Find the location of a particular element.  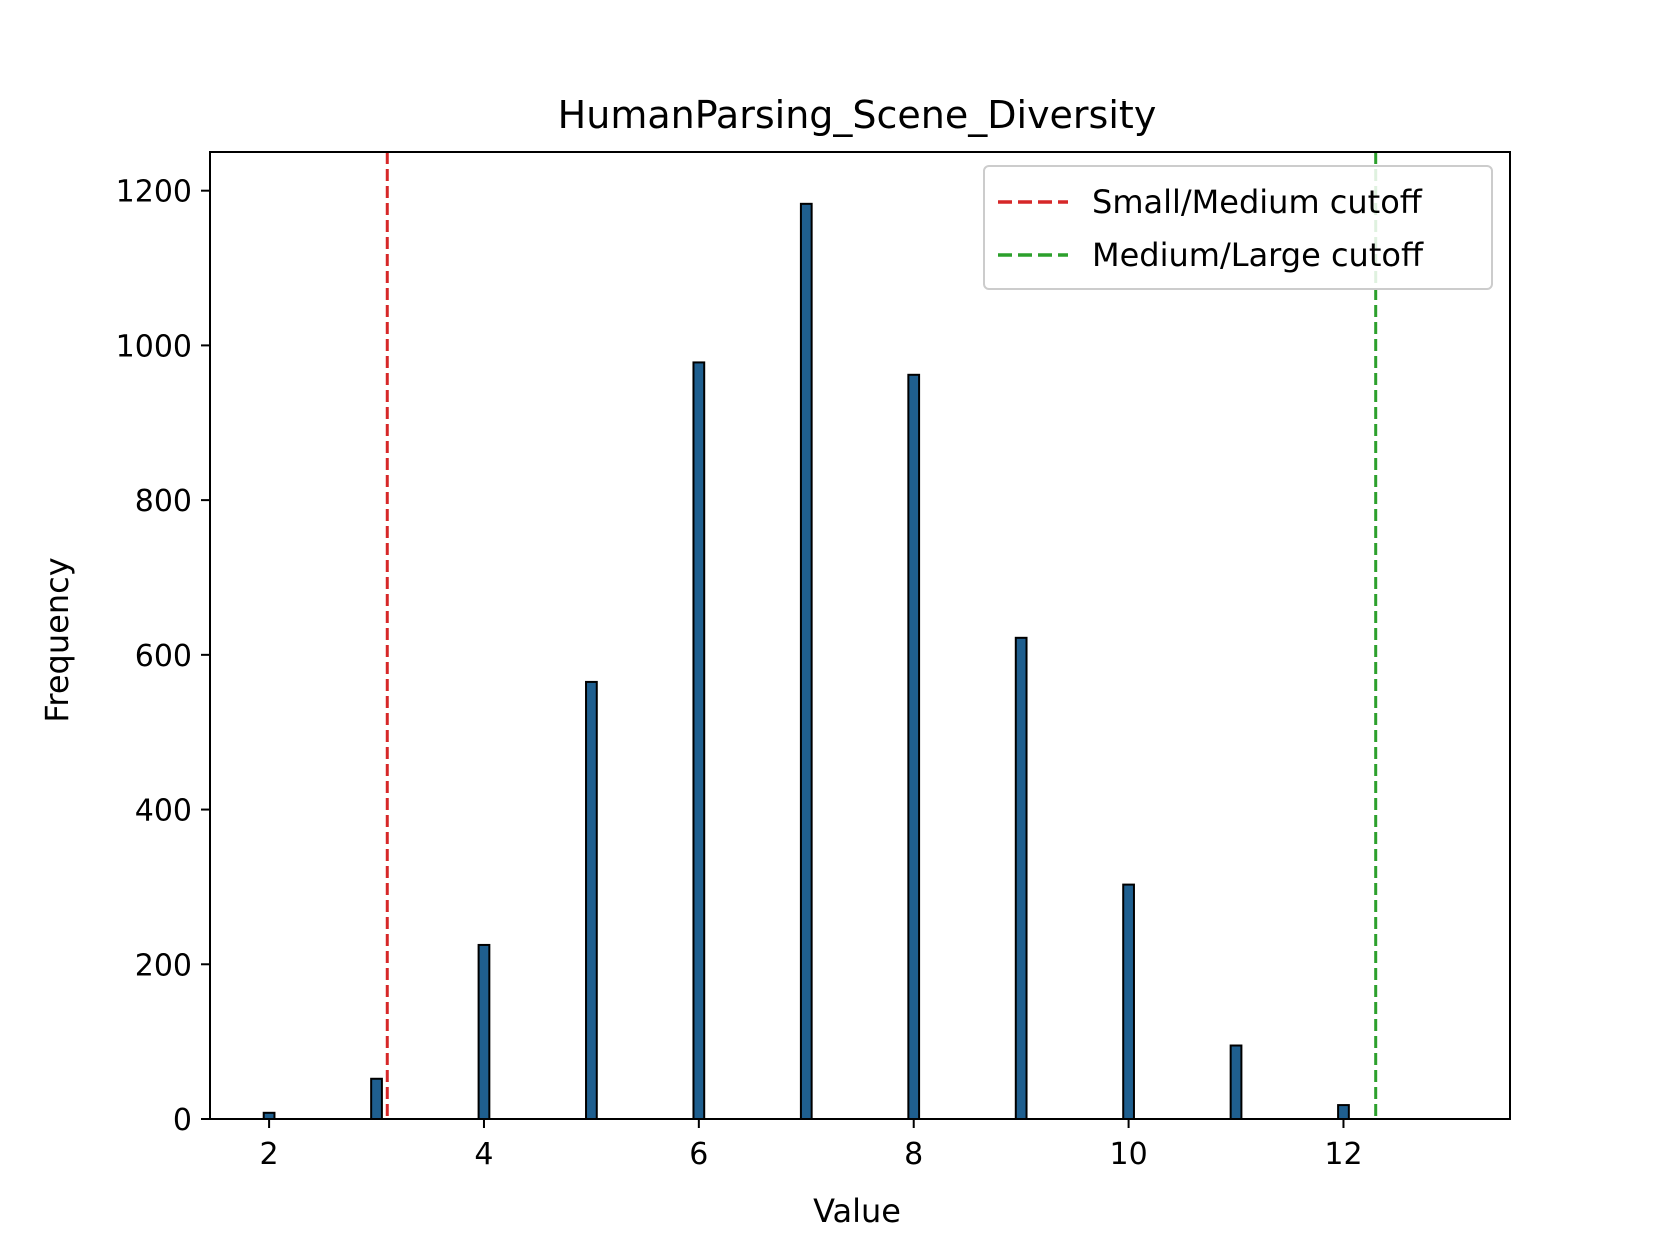

y-axis-ticks: 0 200 400 600 800 1000 1200 is located at coordinates (163, 656).